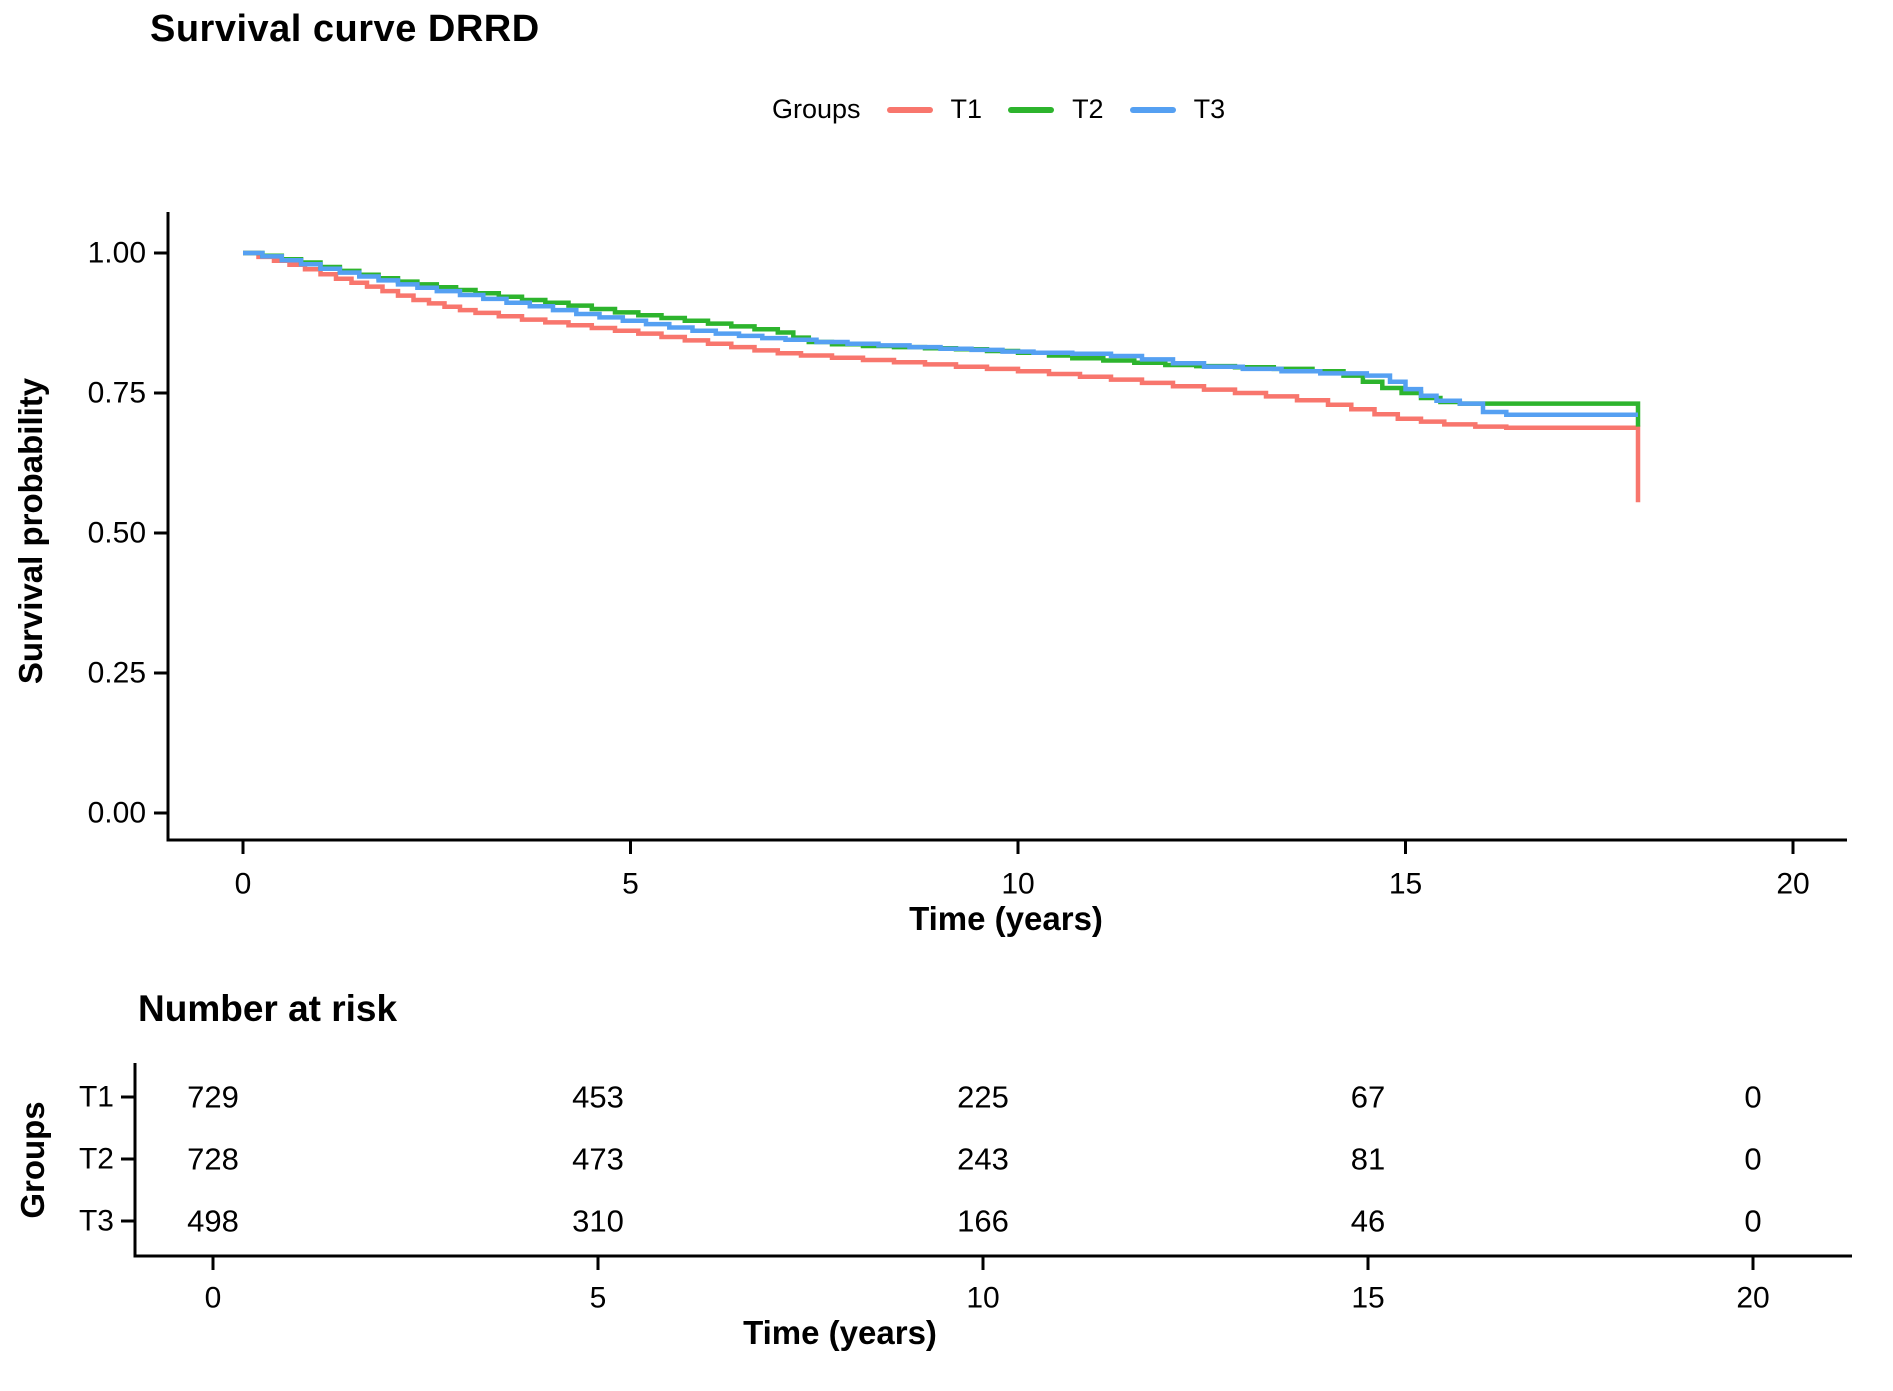  Describe the element at coordinates (96, 1159) in the screenshot. I see `risk-row-label-t2: T2` at that location.